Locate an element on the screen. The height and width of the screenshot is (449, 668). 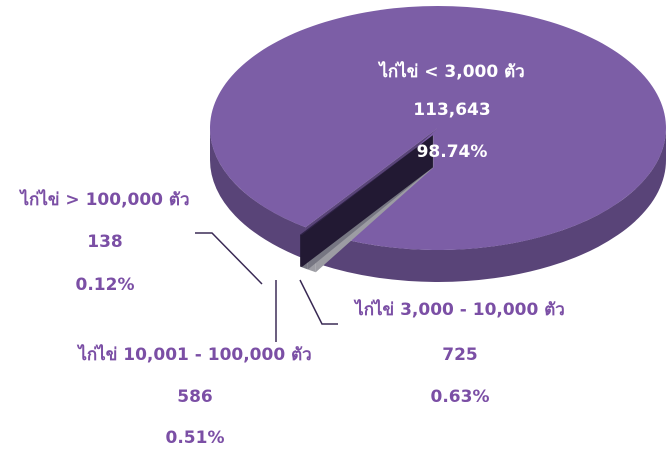
slice is located at coordinates (366, 185).